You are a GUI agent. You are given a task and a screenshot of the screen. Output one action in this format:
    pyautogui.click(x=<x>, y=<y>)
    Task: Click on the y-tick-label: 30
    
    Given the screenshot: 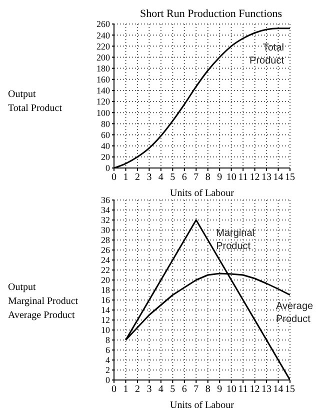 What is the action you would take?
    pyautogui.click(x=105, y=230)
    